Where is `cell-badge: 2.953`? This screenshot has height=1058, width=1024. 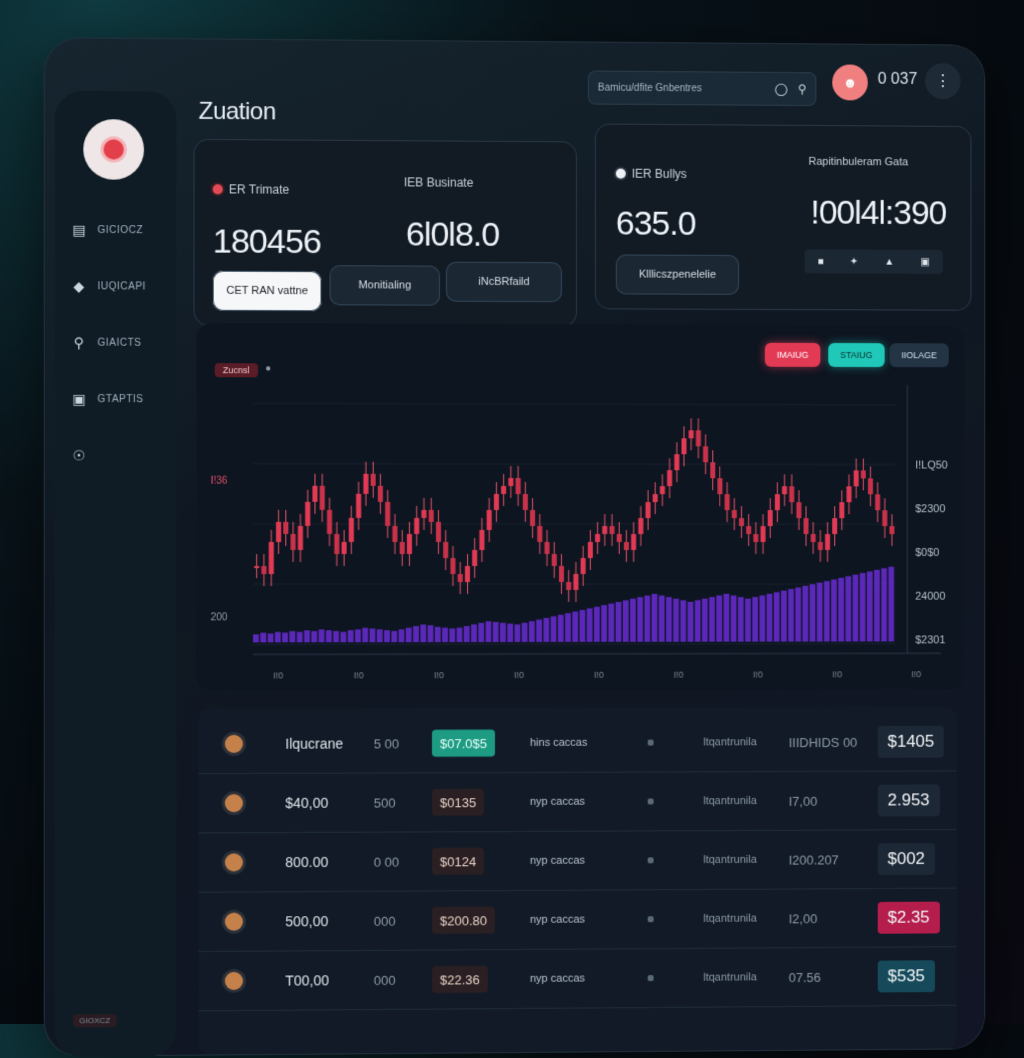
cell-badge: 2.953 is located at coordinates (909, 800).